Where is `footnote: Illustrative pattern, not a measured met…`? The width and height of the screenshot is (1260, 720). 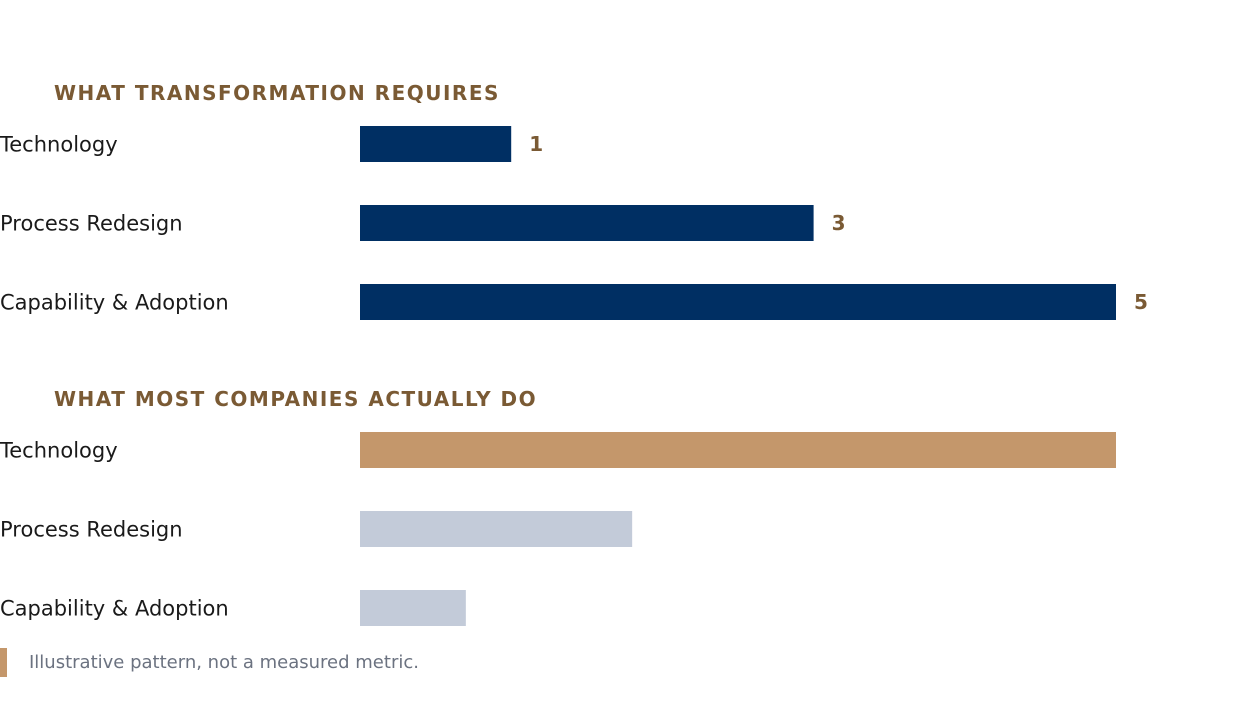 footnote: Illustrative pattern, not a measured met… is located at coordinates (209, 662).